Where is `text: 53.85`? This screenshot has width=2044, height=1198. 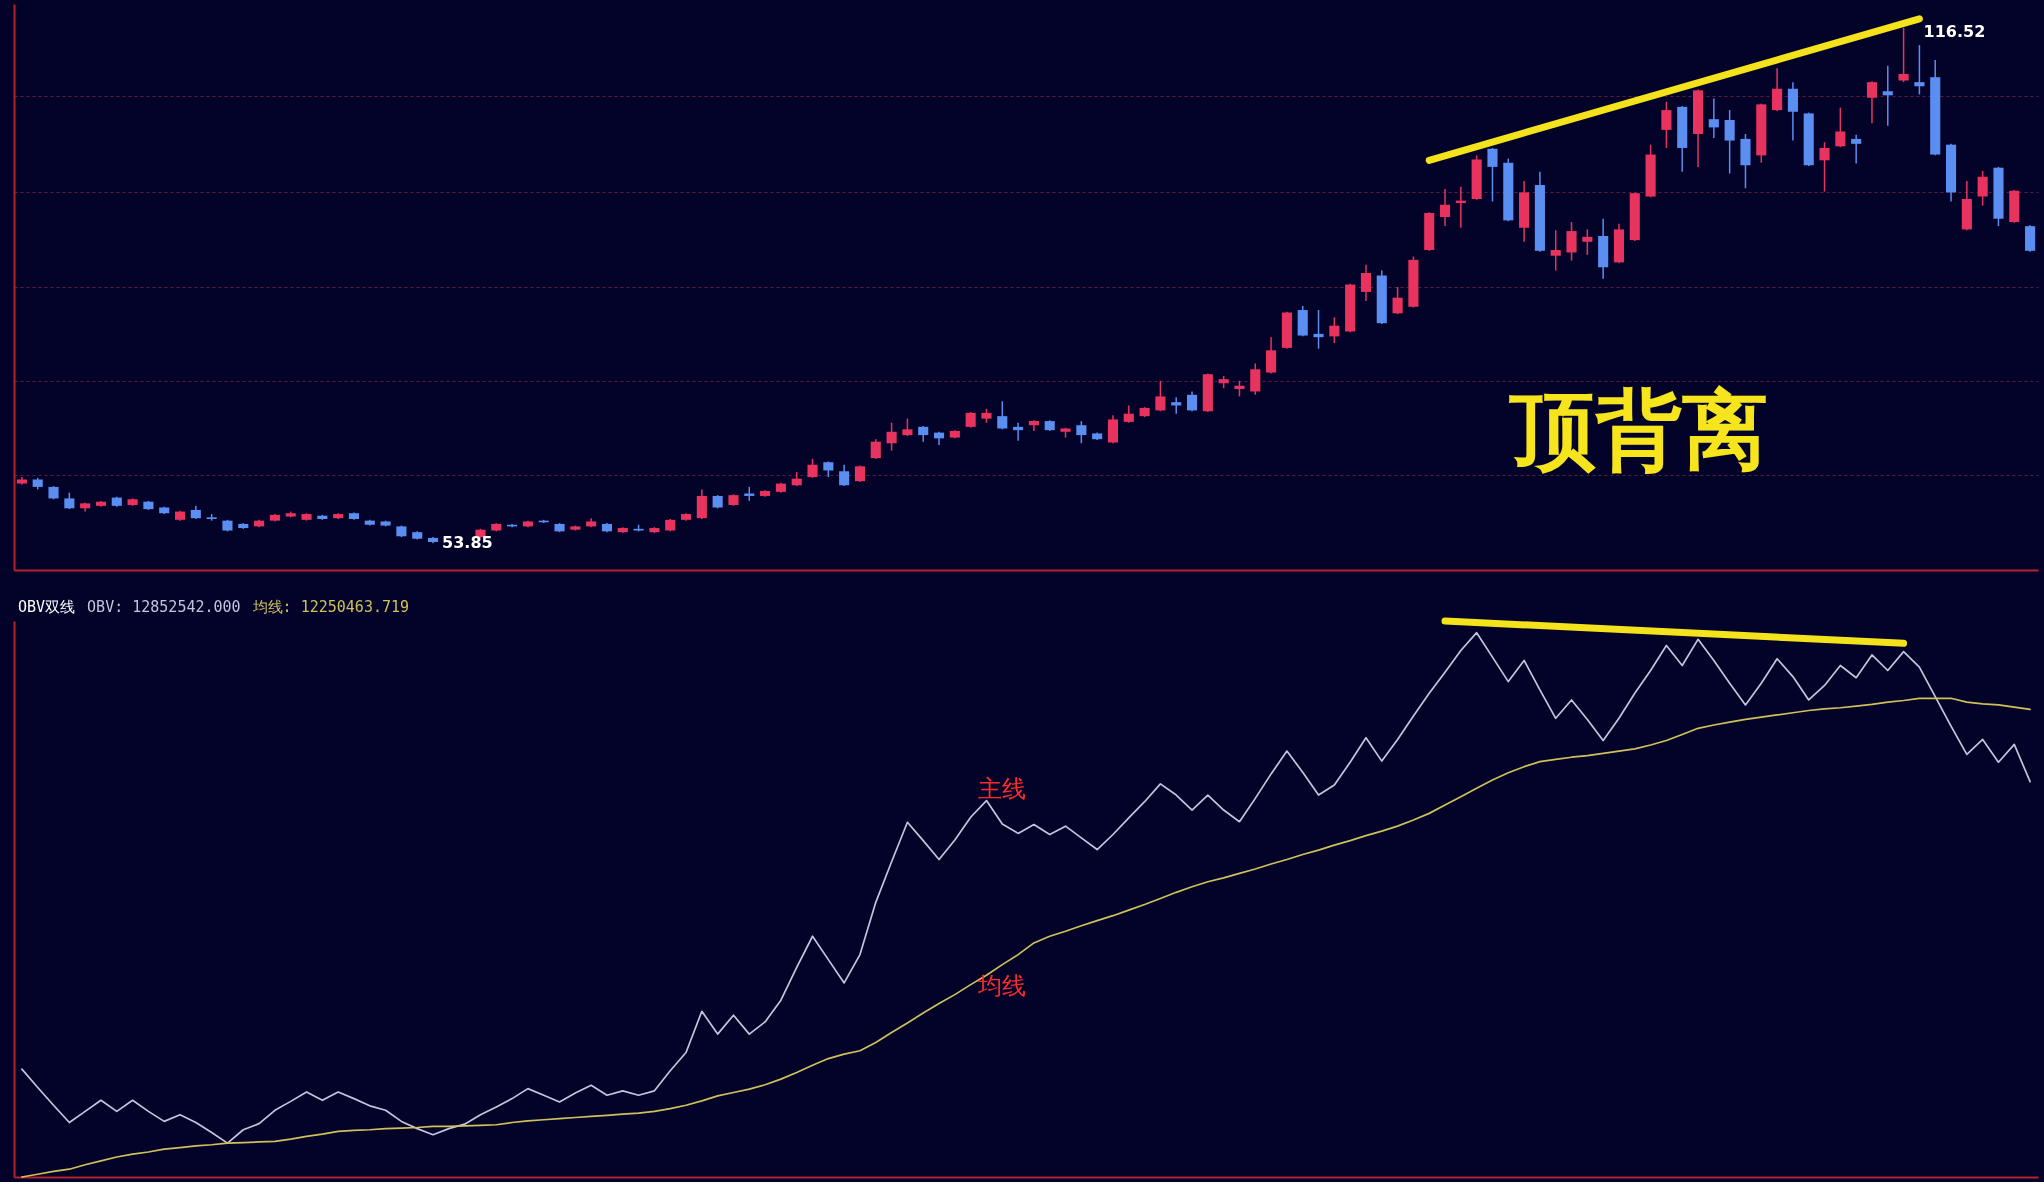 text: 53.85 is located at coordinates (467, 543).